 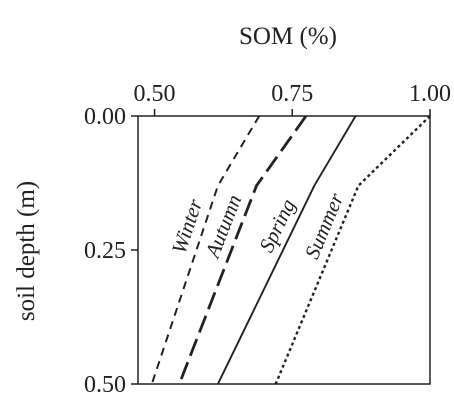 I want to click on x-tick-label-0: 0.50, so click(x=155, y=94).